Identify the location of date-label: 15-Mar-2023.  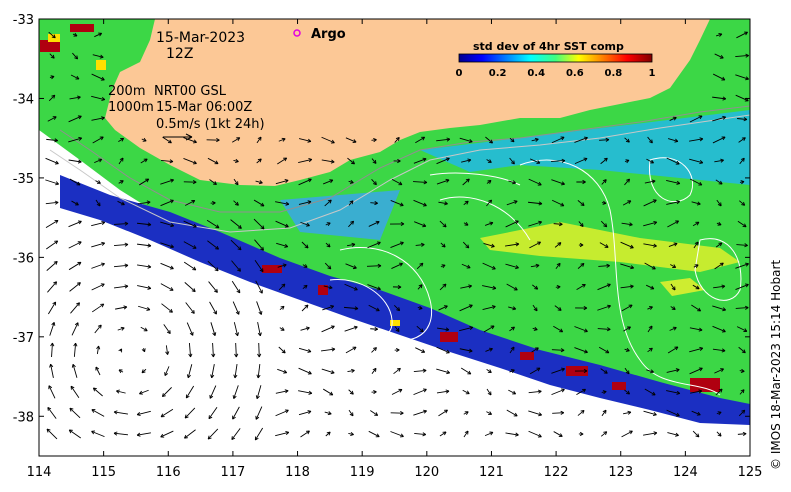
(200, 38).